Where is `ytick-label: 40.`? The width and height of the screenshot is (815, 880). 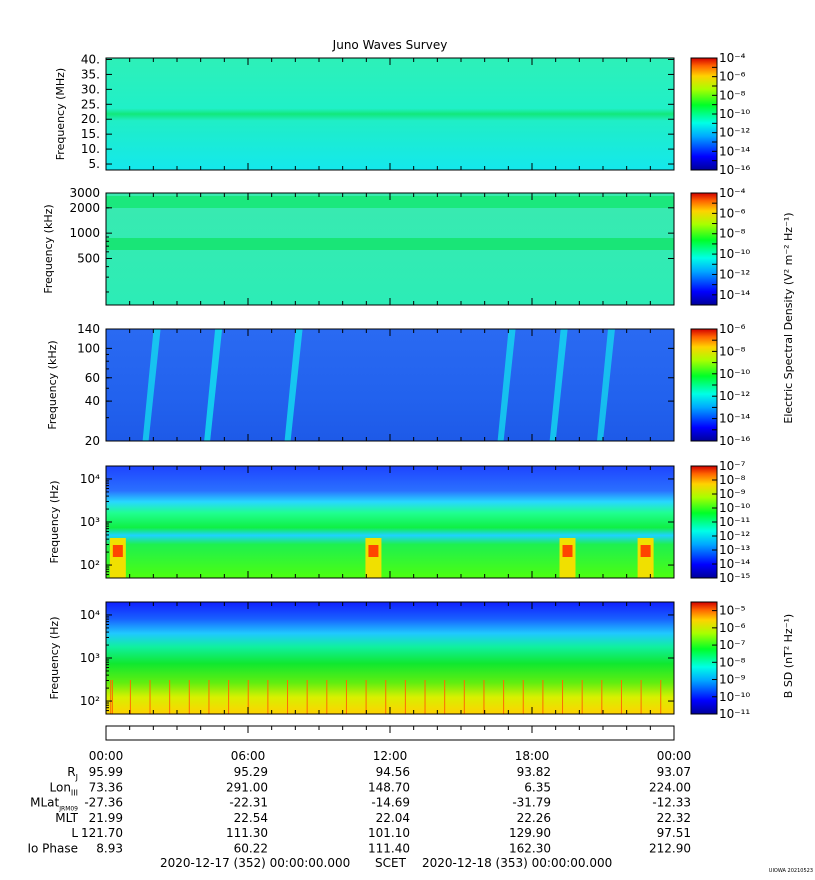 ytick-label: 40. is located at coordinates (90, 59).